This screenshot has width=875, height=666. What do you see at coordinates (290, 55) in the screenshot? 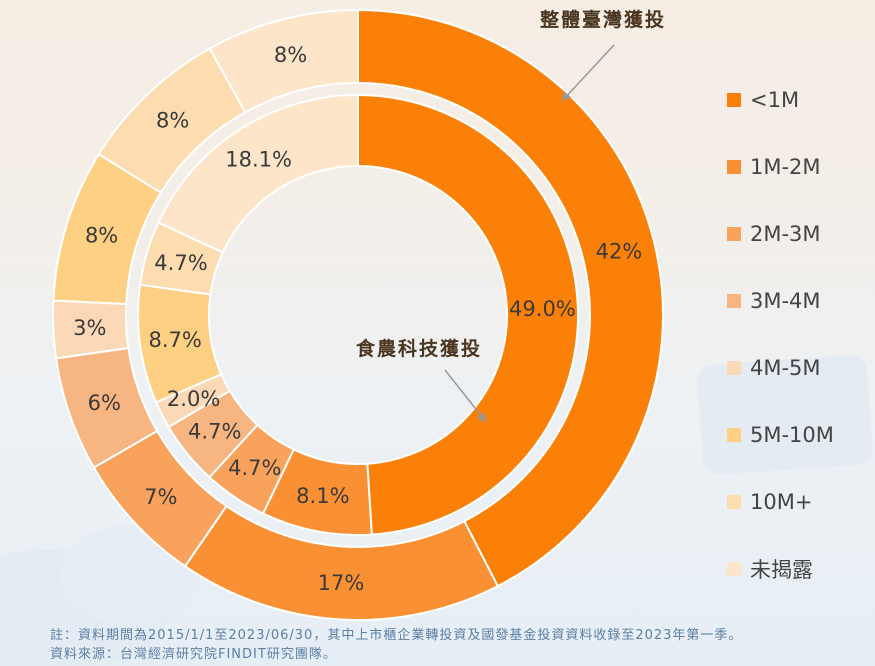
I see `outer-slice-label-8: 8%` at bounding box center [290, 55].